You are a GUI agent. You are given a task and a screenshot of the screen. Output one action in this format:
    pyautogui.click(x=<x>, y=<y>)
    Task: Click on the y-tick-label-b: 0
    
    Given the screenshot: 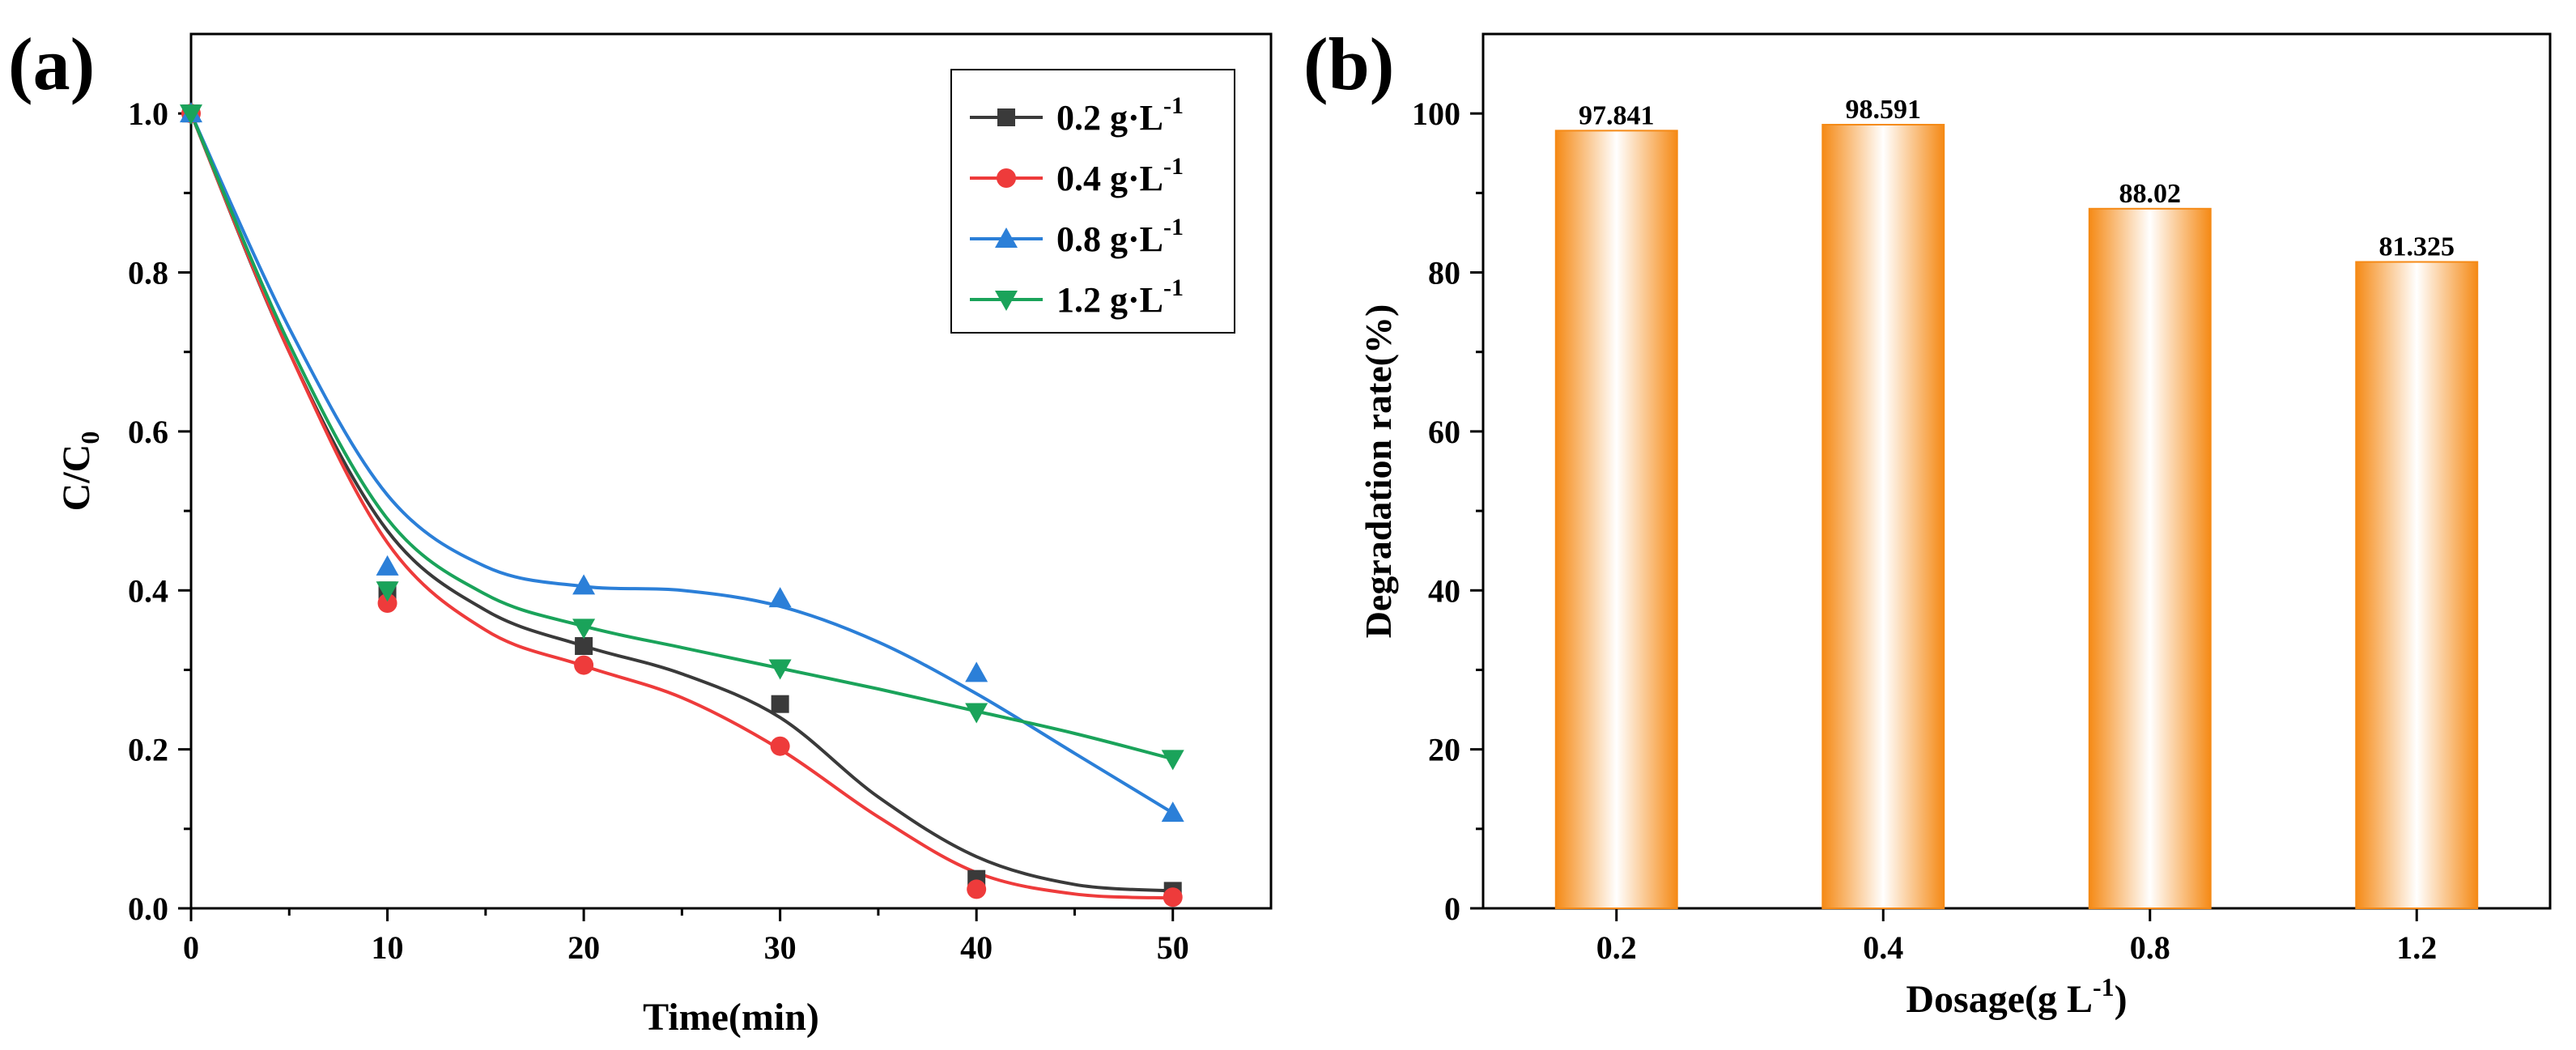 What is the action you would take?
    pyautogui.click(x=1452, y=909)
    